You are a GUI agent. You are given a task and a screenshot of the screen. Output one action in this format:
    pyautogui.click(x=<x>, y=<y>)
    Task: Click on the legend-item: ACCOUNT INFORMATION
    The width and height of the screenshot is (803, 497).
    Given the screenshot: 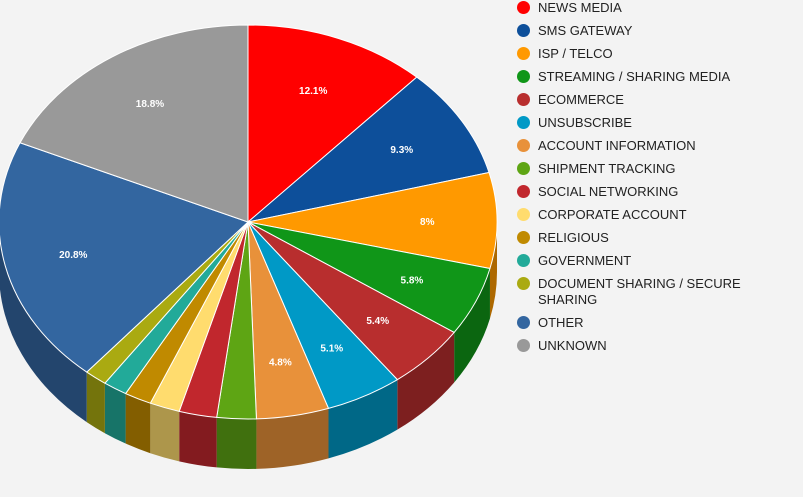 What is the action you would take?
    pyautogui.click(x=657, y=146)
    